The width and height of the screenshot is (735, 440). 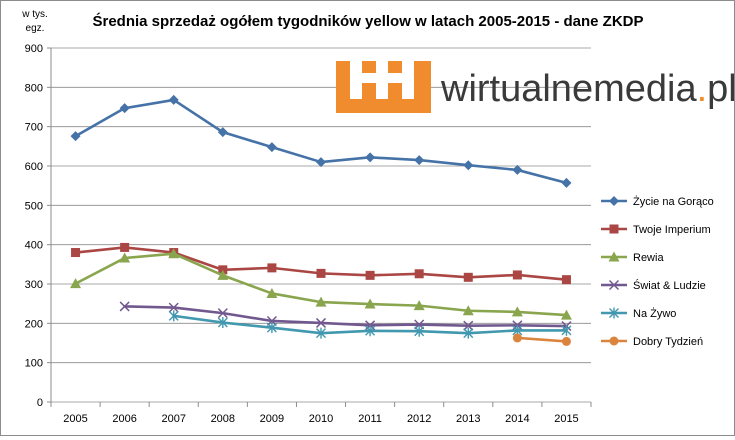 What do you see at coordinates (124, 419) in the screenshot?
I see `x-tick-label: 2006` at bounding box center [124, 419].